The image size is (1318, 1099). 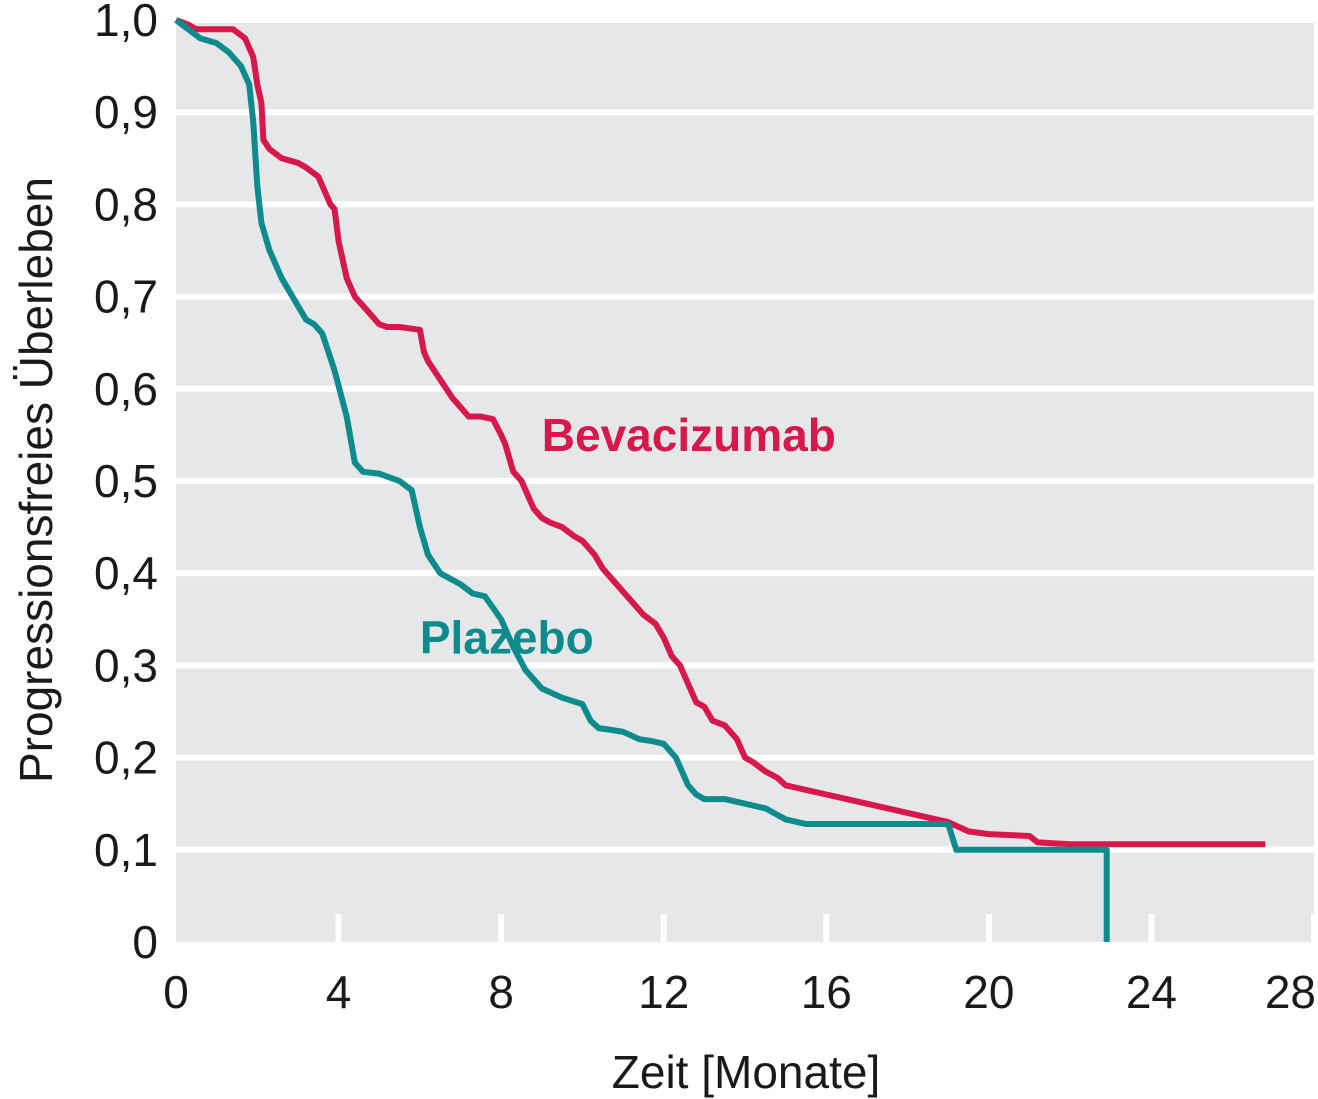 I want to click on y-tick-label: 0, so click(x=145, y=942).